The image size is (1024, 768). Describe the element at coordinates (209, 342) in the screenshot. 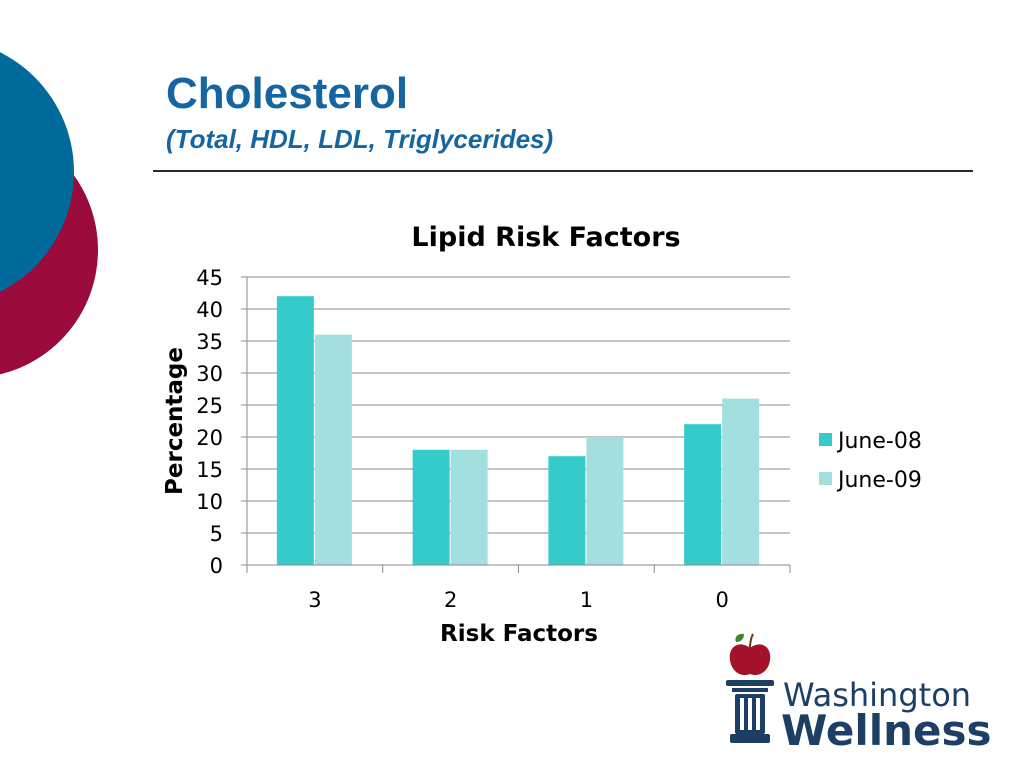

I see `y-tick-label: 35` at that location.